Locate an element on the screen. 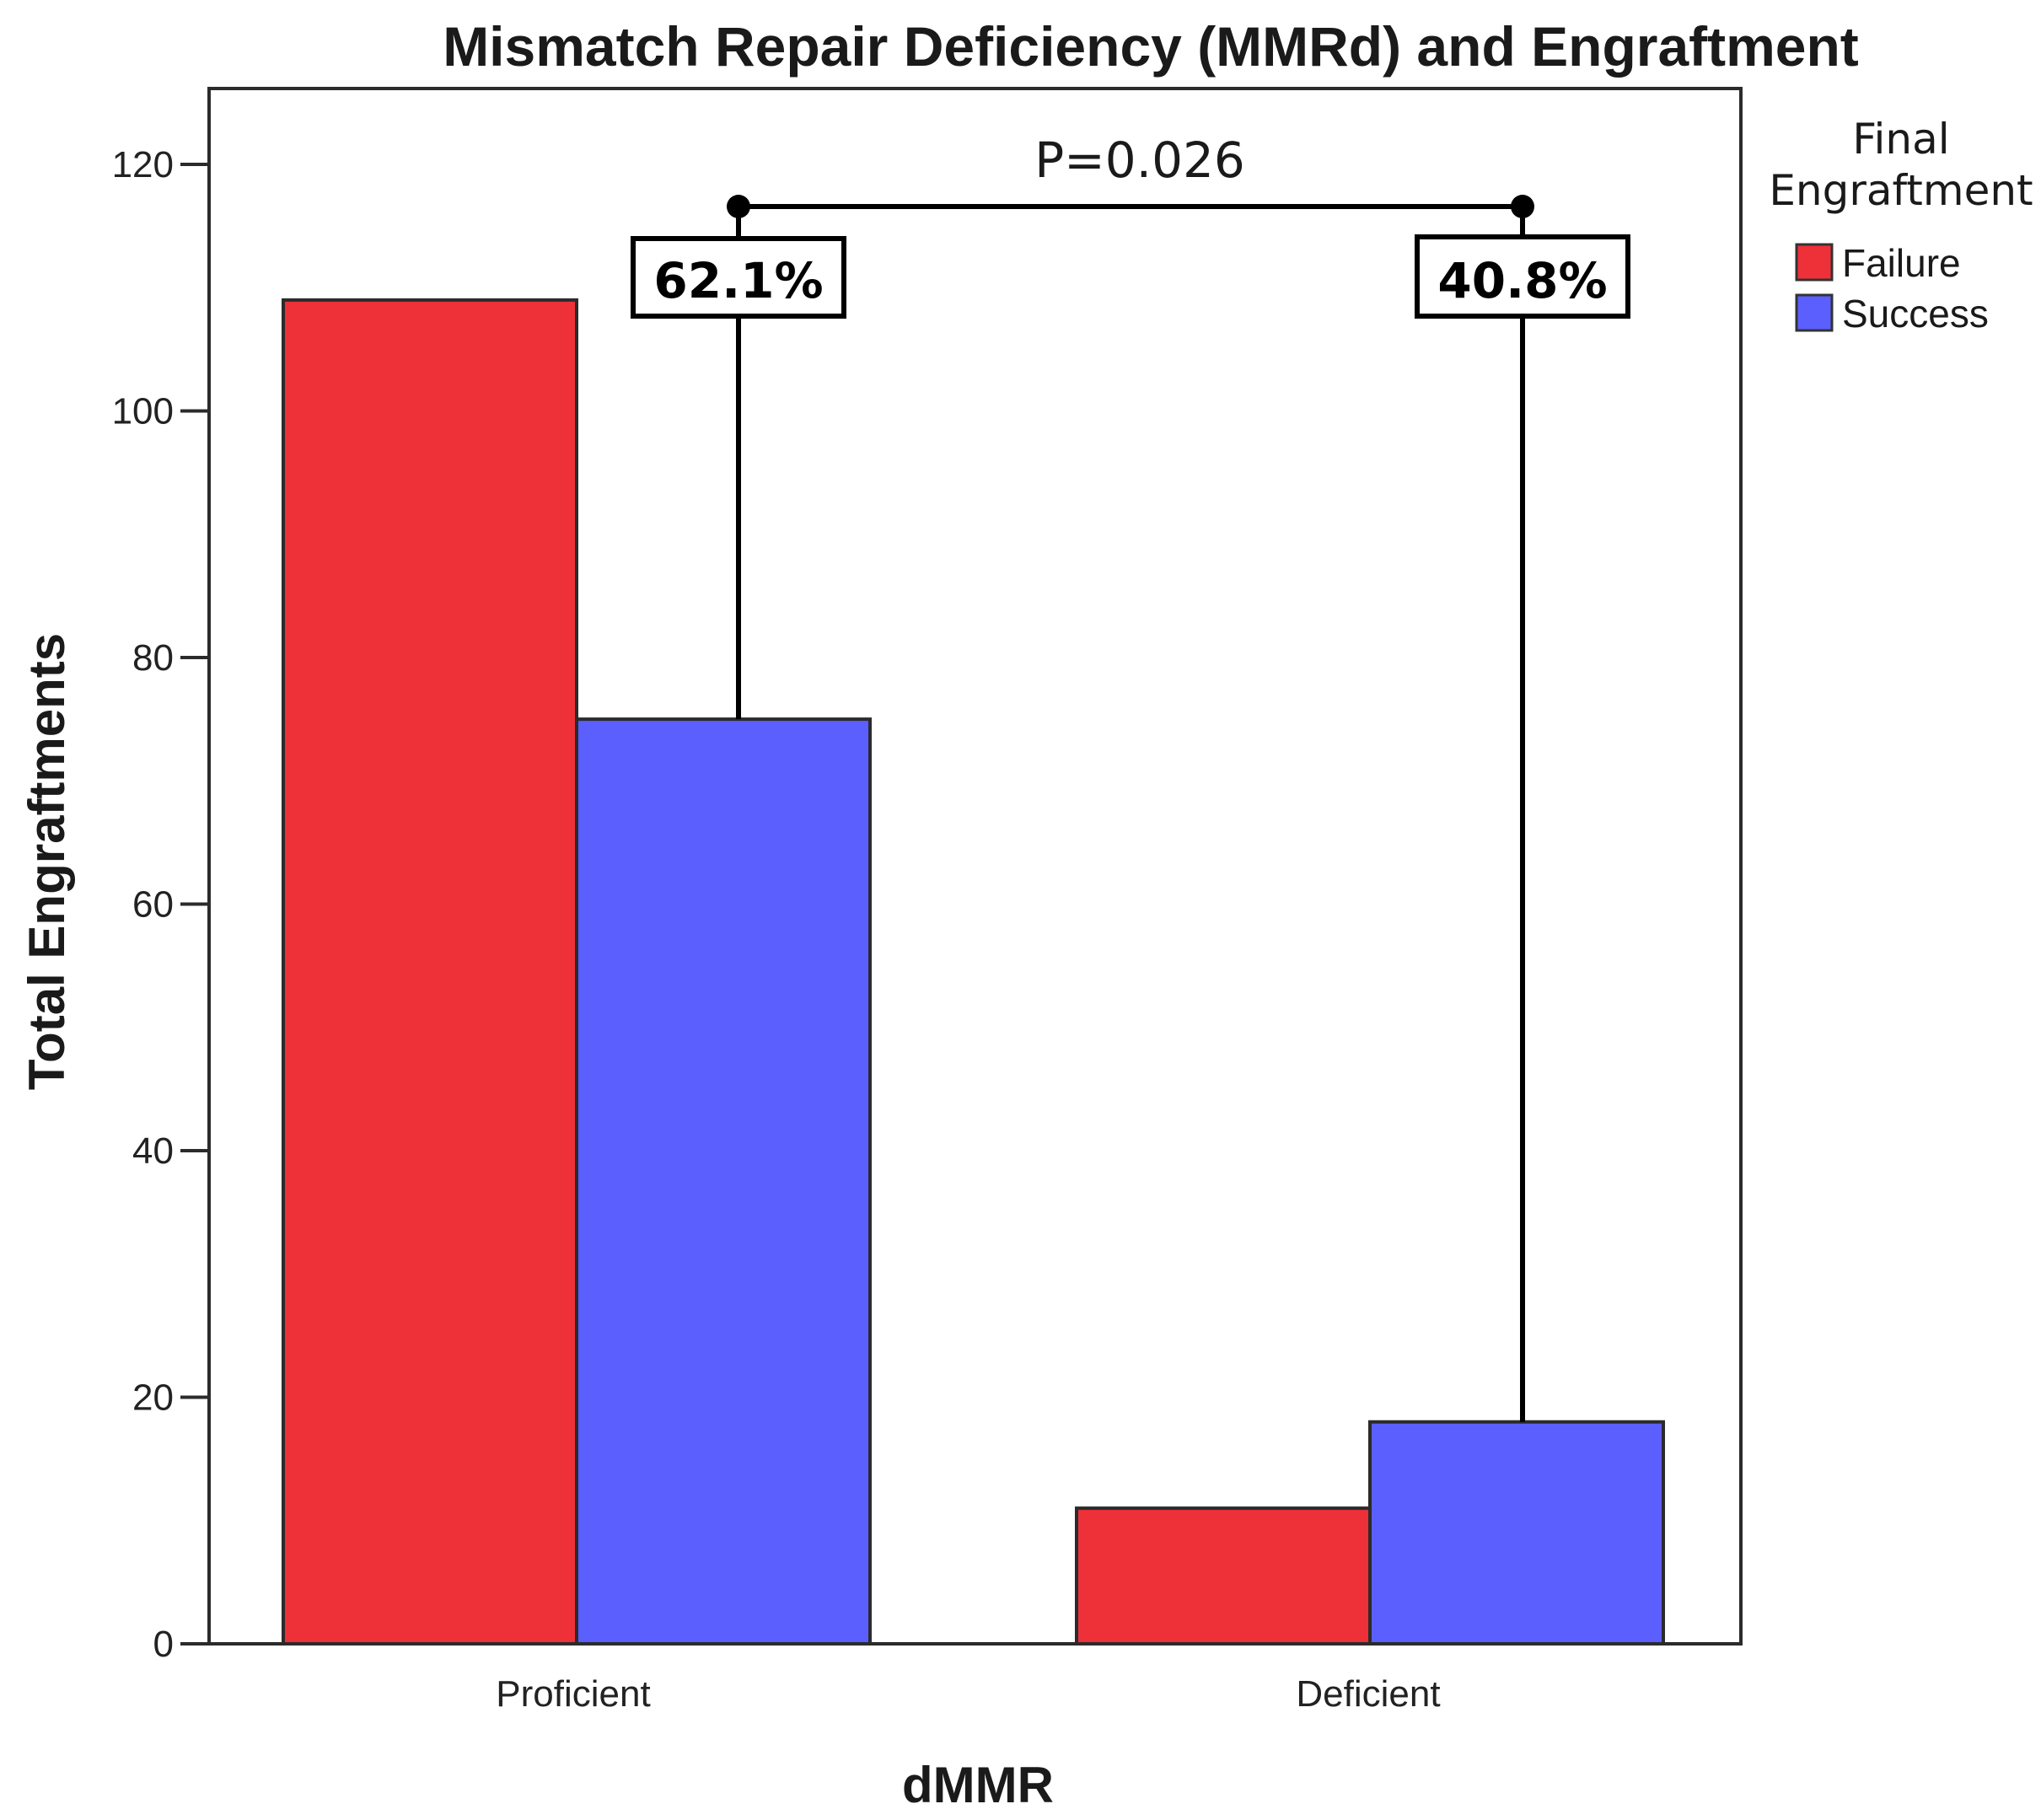 This screenshot has height=1820, width=2041. pct-label-proficient: 62.1% is located at coordinates (738, 280).